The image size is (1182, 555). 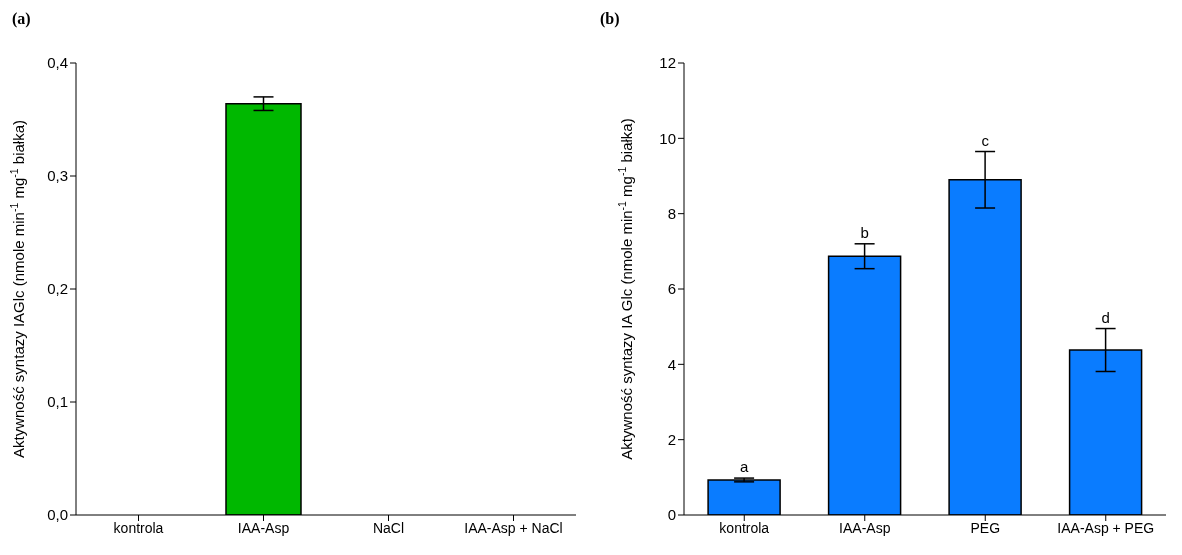 What do you see at coordinates (57, 63) in the screenshot?
I see `y-tick-label: 0,4` at bounding box center [57, 63].